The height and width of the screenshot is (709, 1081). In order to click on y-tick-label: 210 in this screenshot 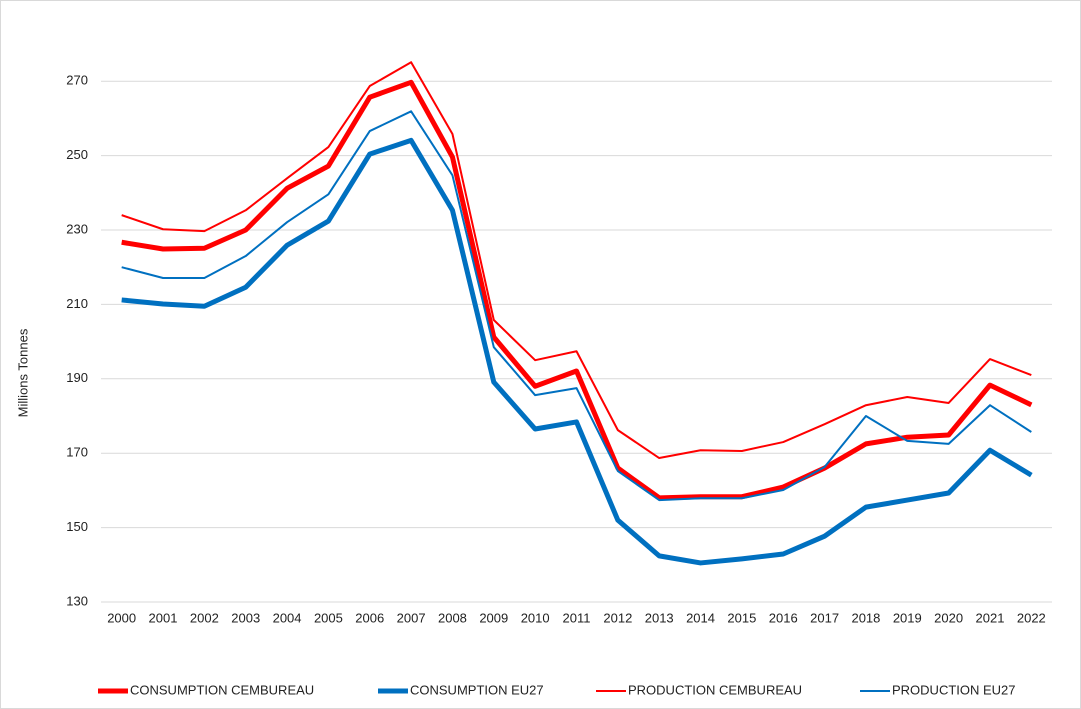, I will do `click(77, 303)`.